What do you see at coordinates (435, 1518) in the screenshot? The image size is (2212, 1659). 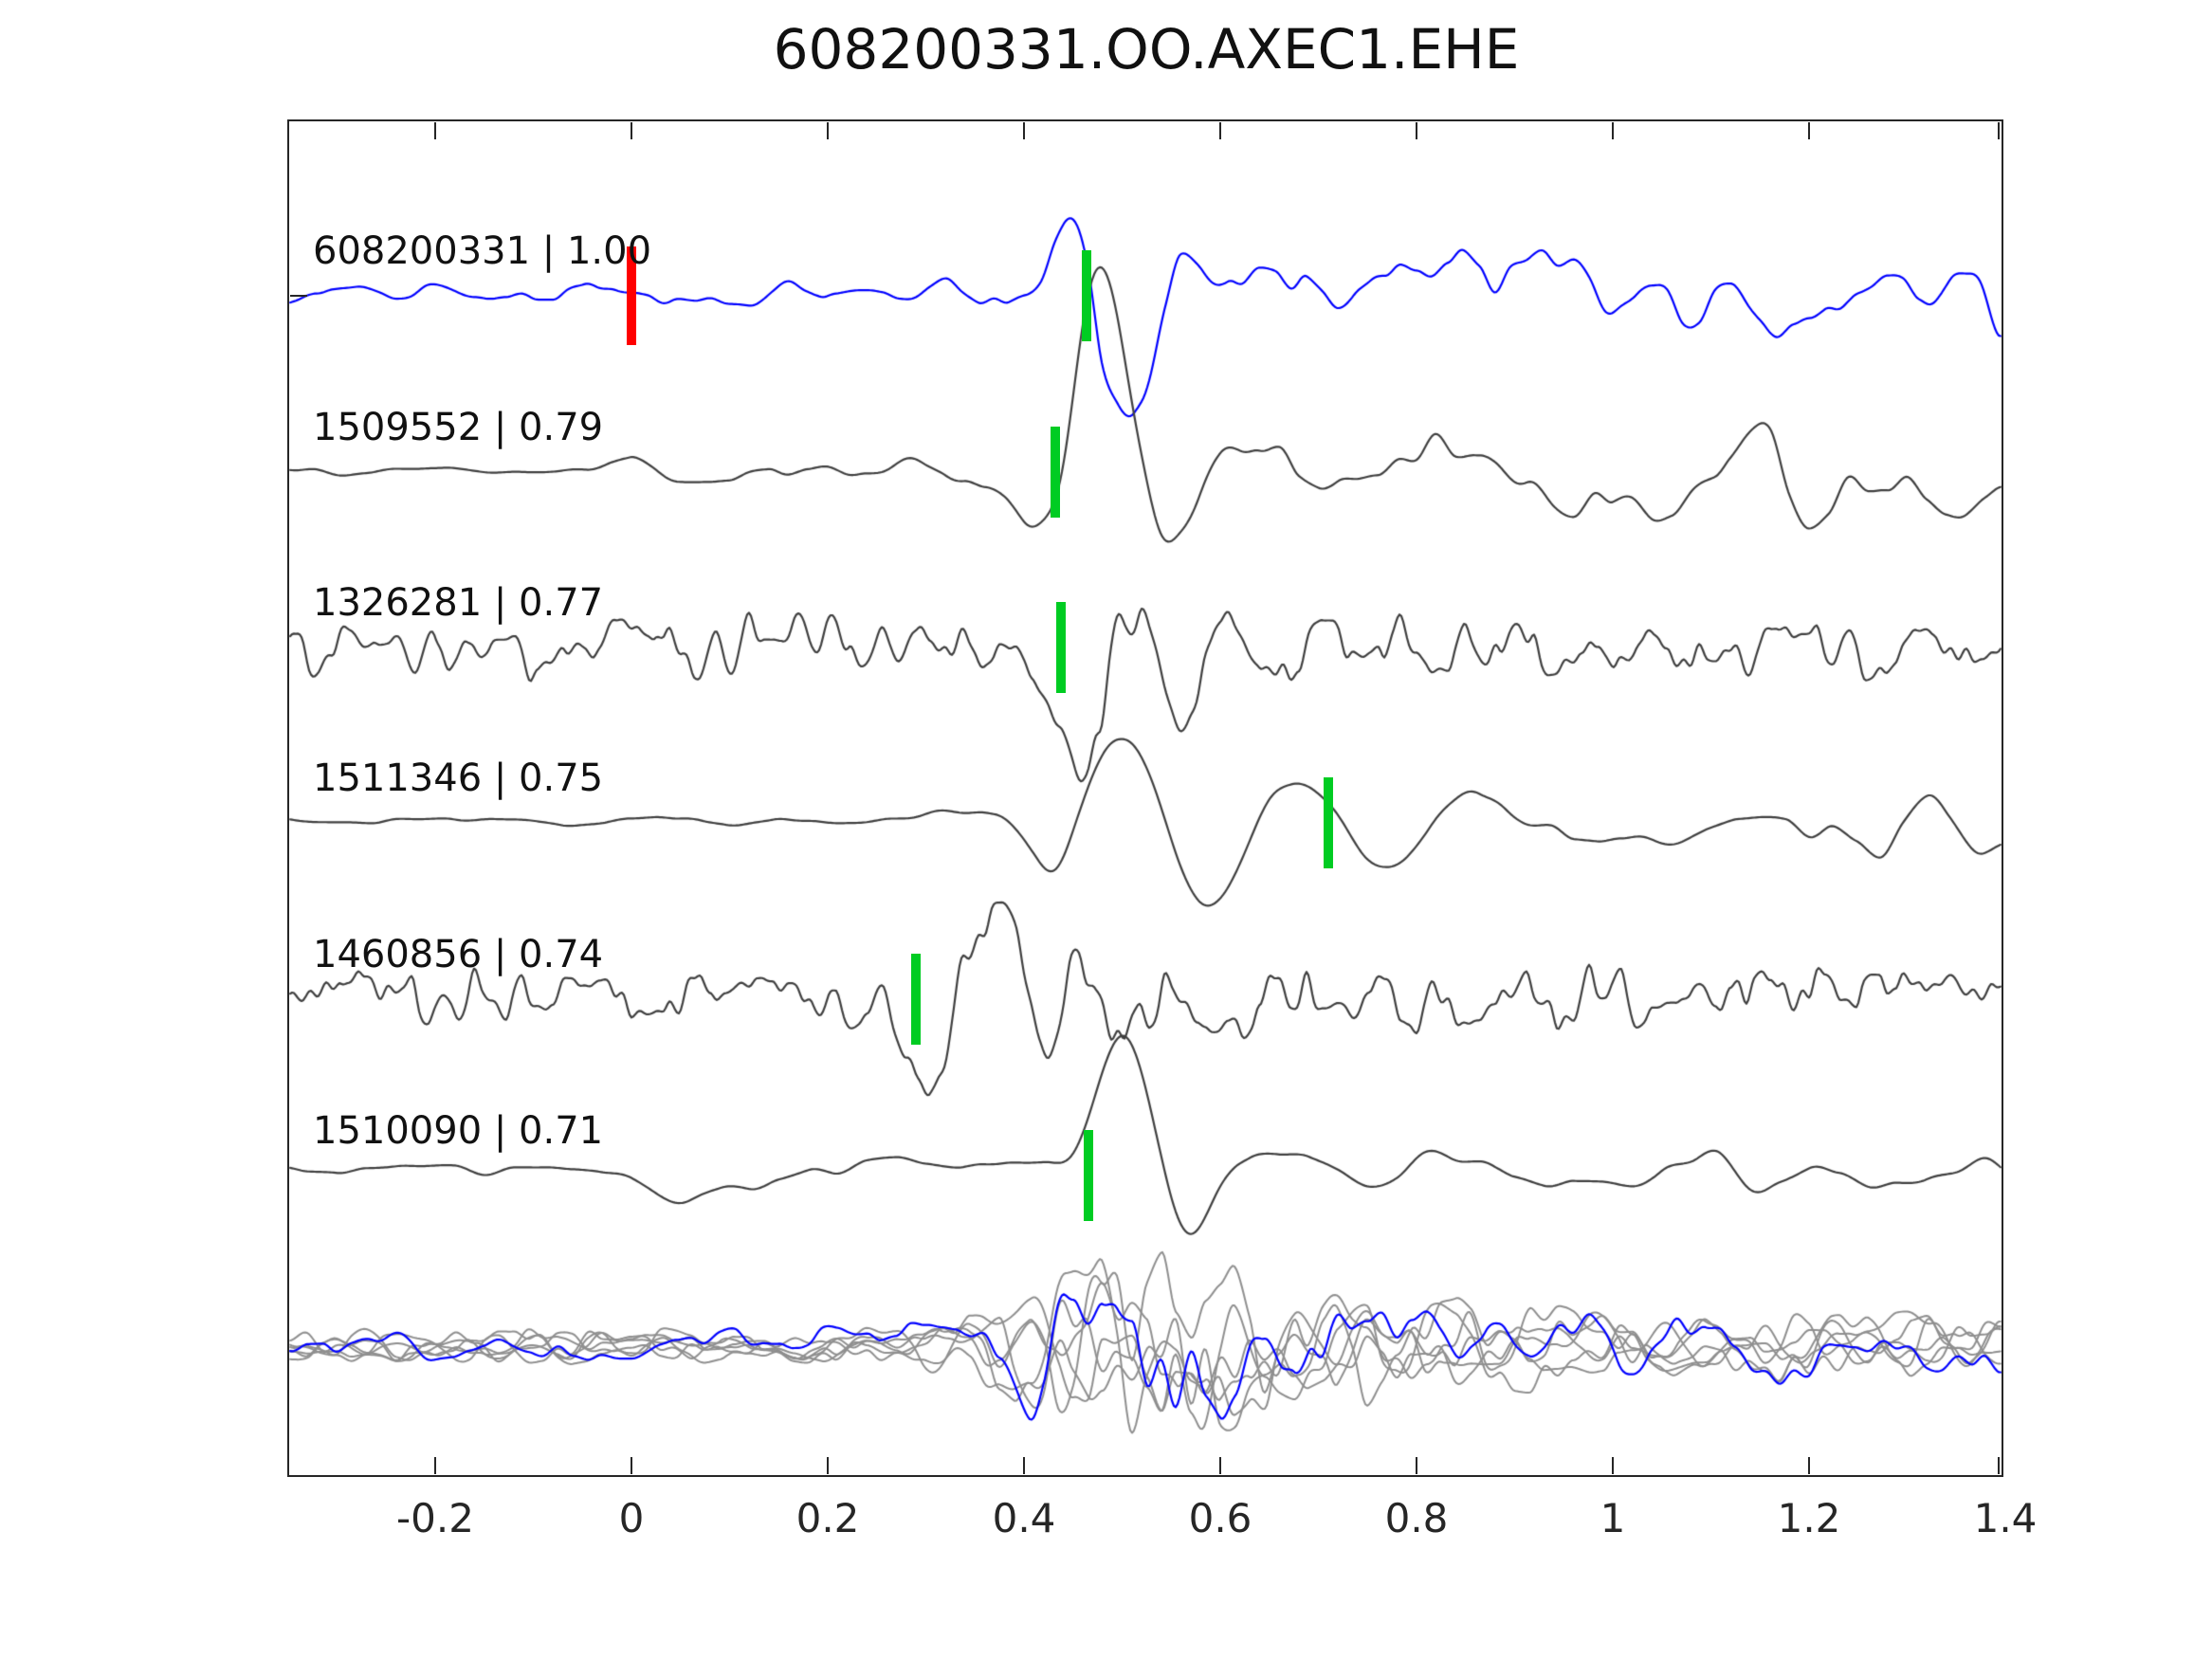 I see `x-axis-tick-label: -0.2` at bounding box center [435, 1518].